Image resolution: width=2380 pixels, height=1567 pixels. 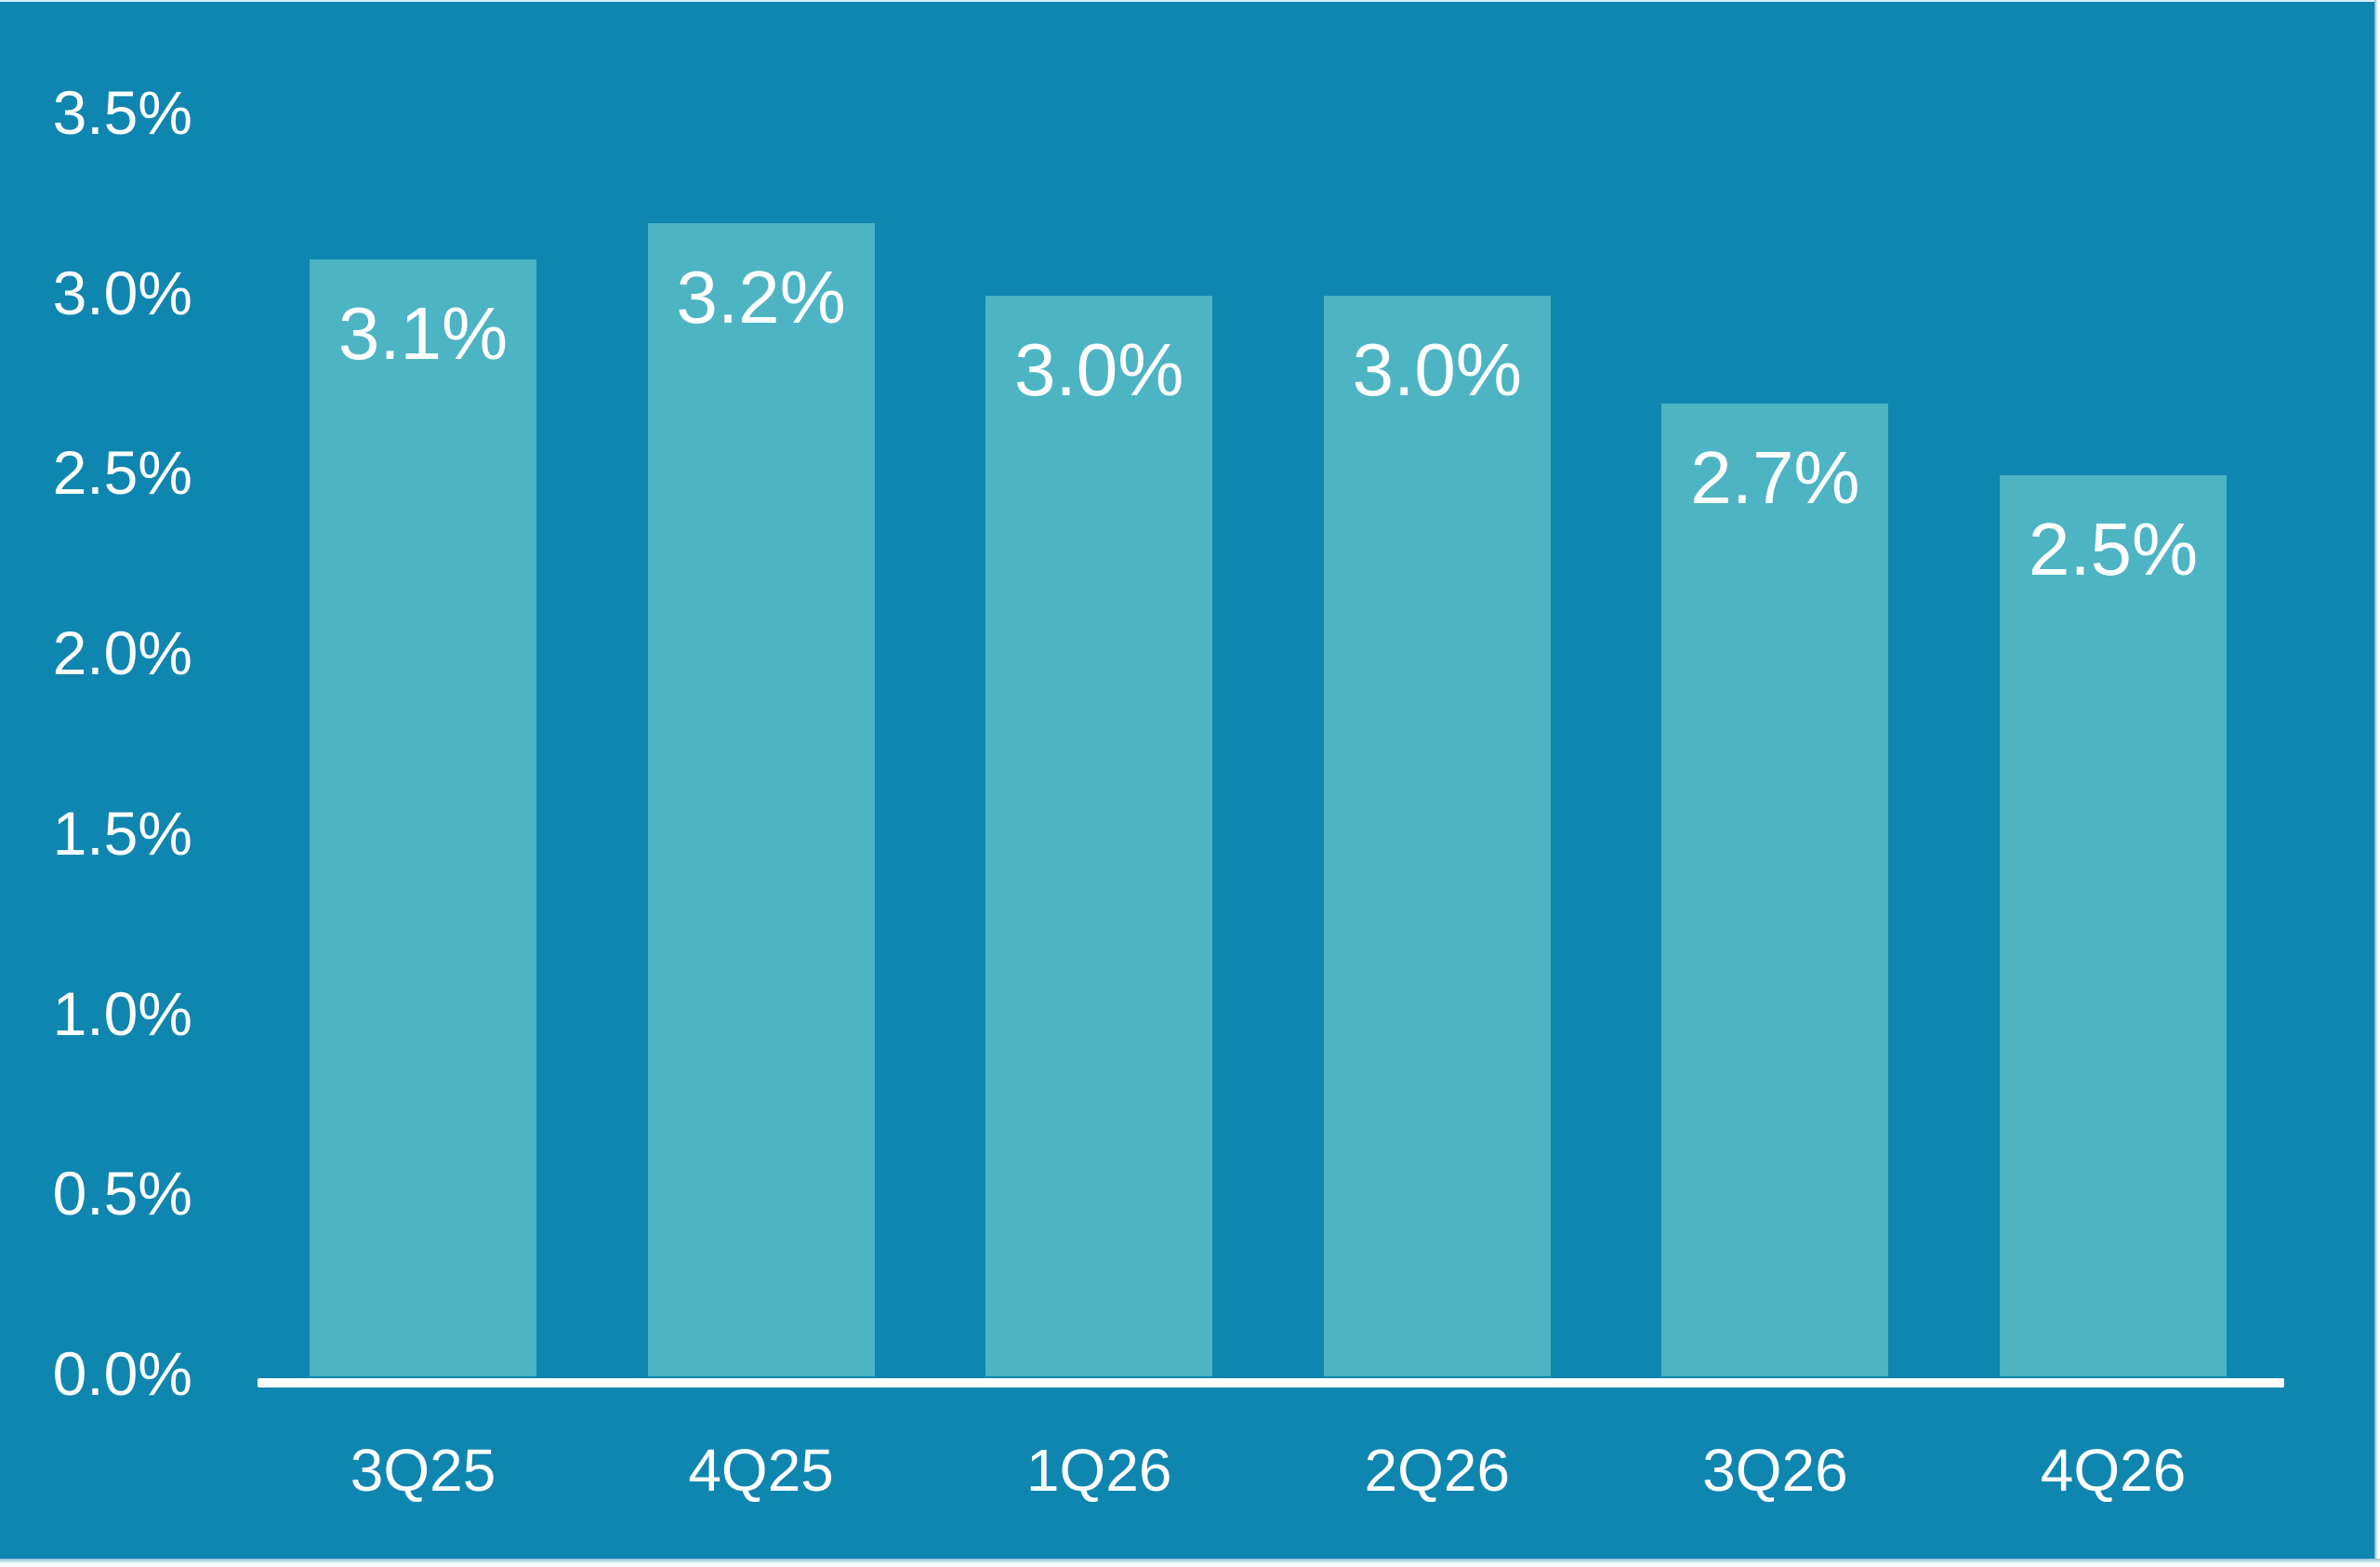 I want to click on bar-value-label: 3.1%, so click(x=423, y=333).